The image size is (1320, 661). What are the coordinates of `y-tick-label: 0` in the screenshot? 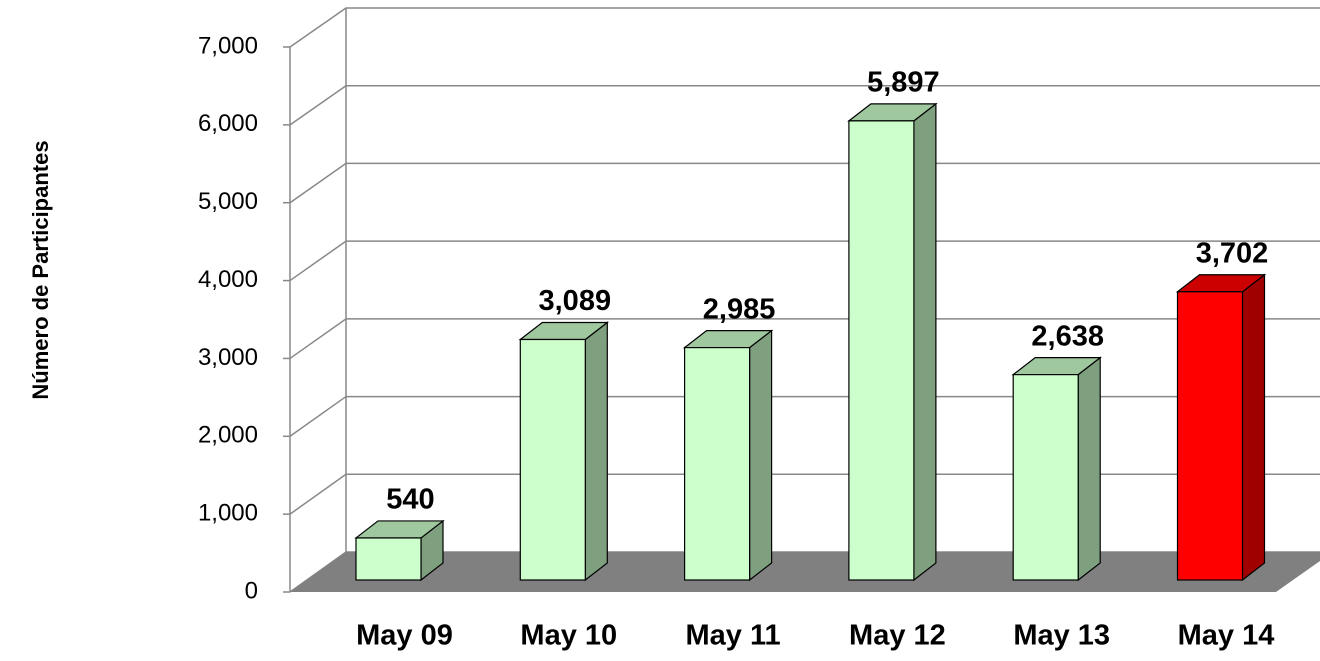 It's located at (251, 590).